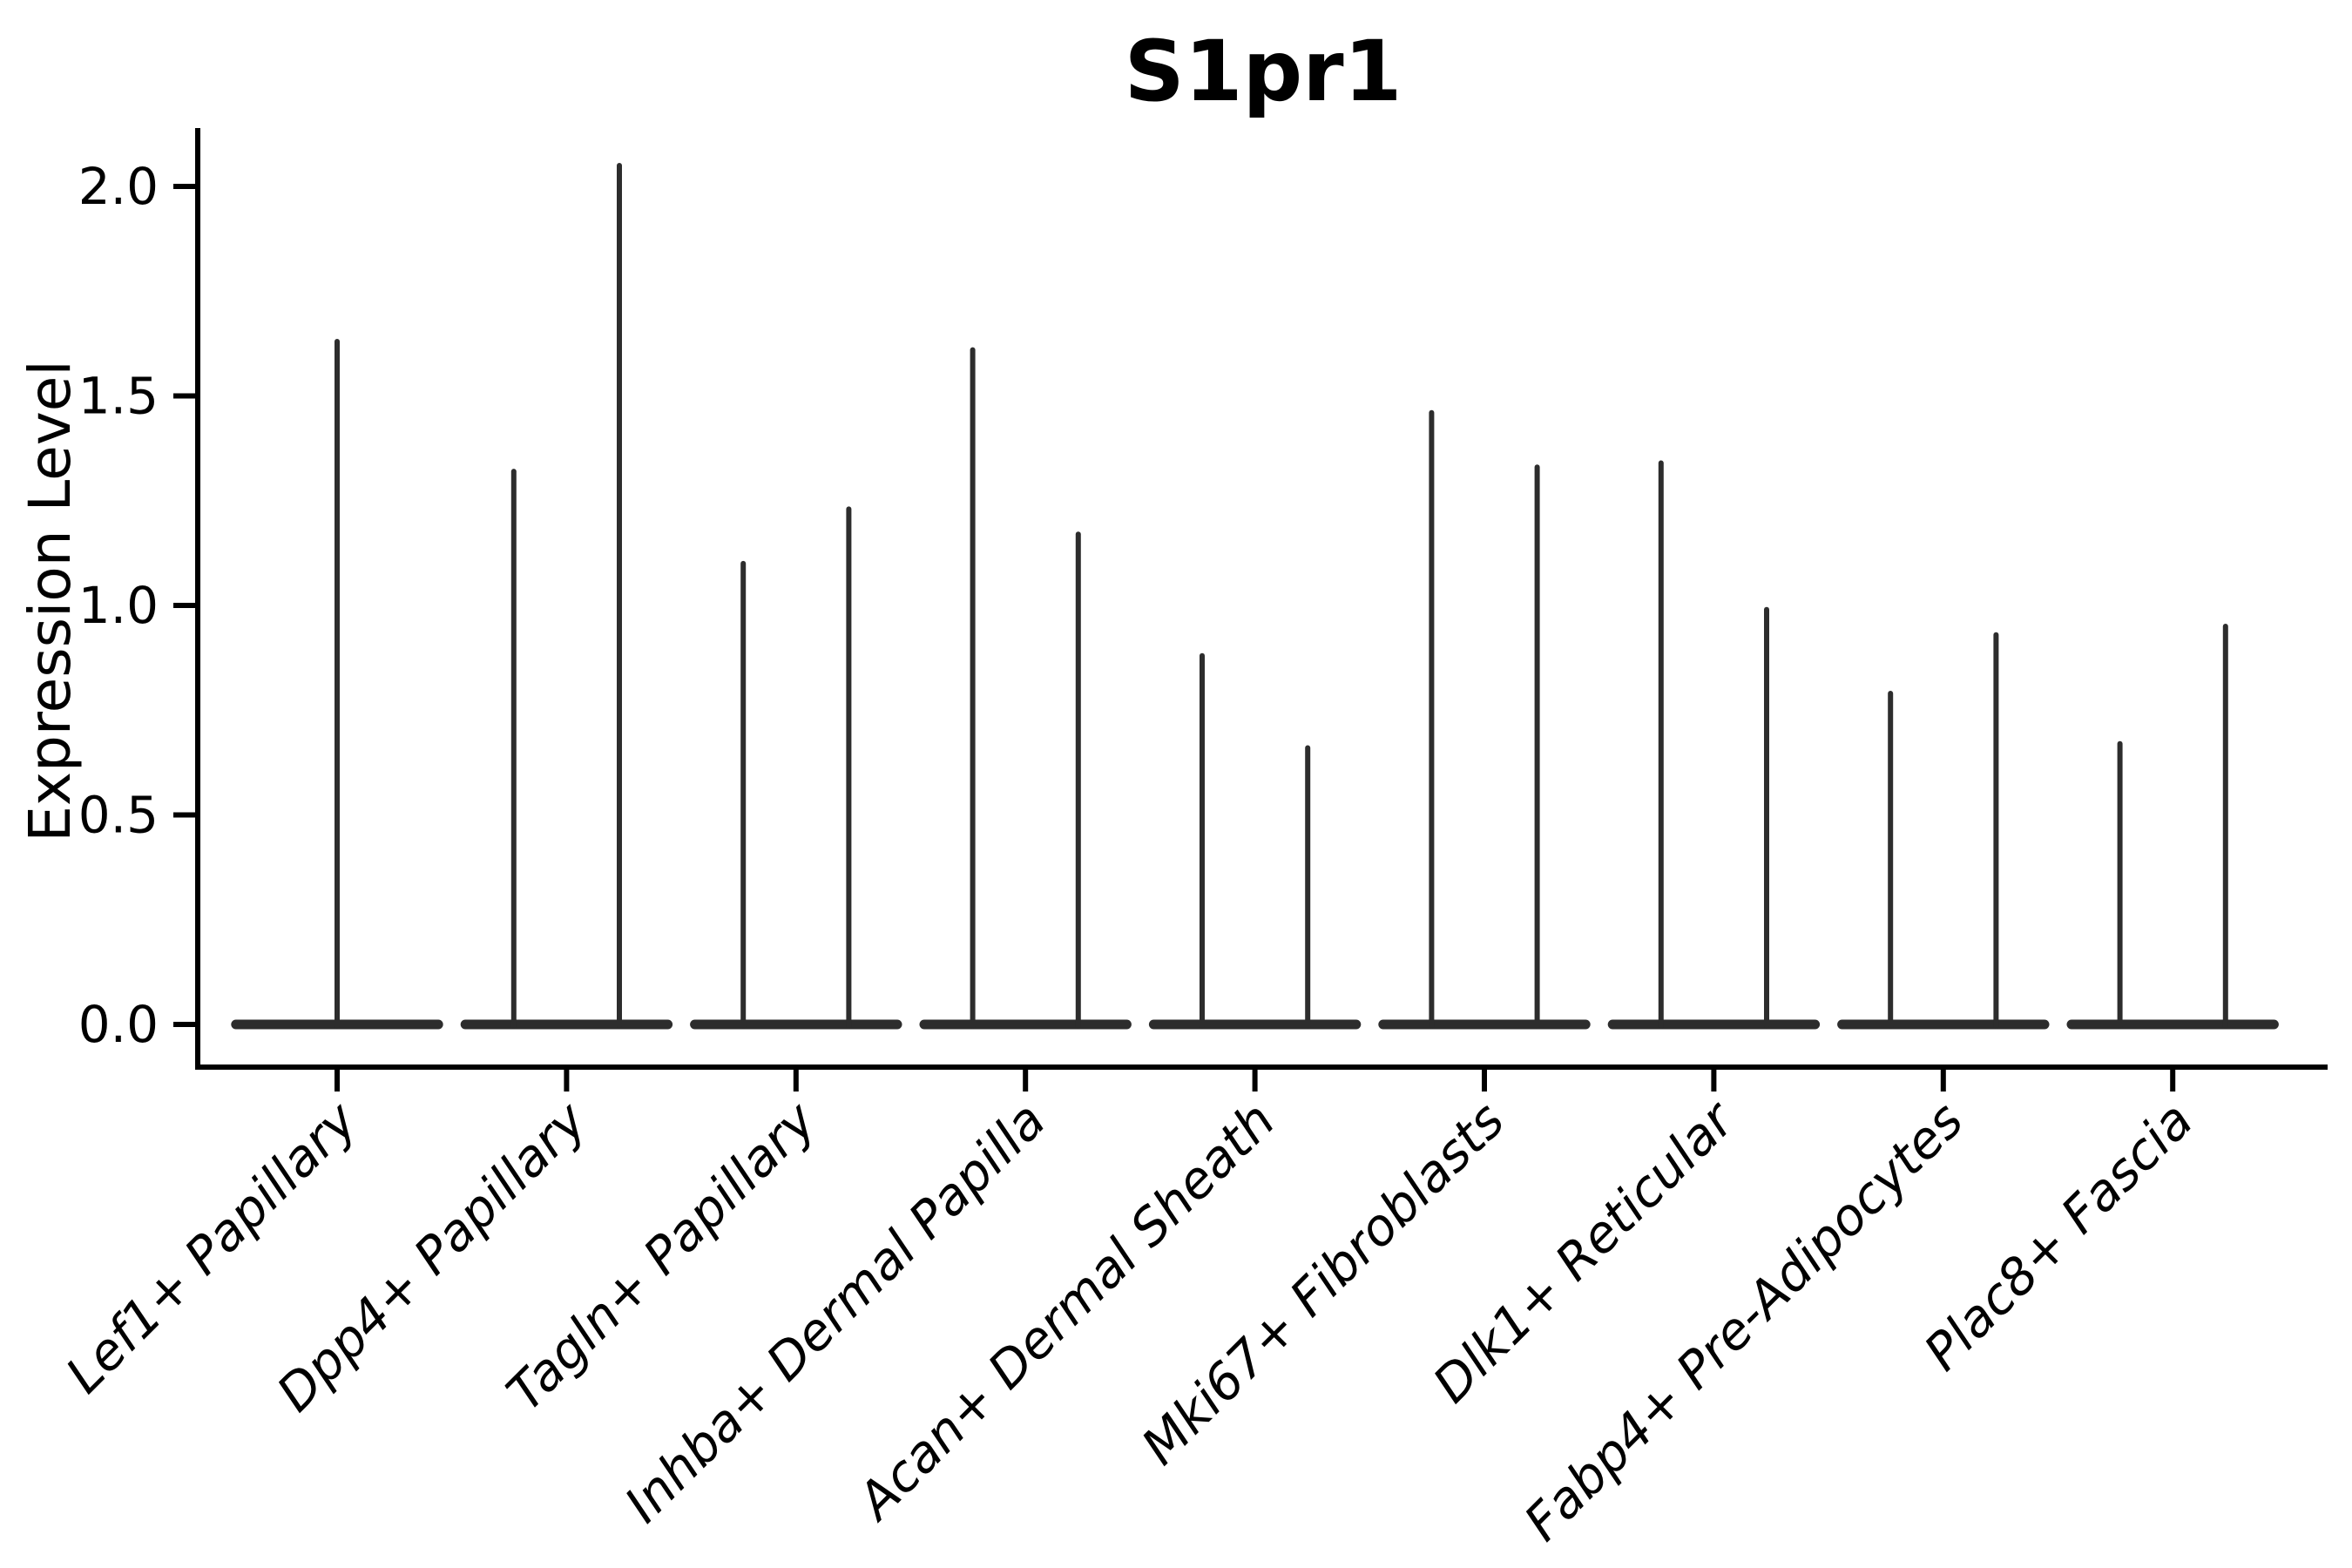  What do you see at coordinates (119, 1024) in the screenshot?
I see `y-tick-label: 0.0` at bounding box center [119, 1024].